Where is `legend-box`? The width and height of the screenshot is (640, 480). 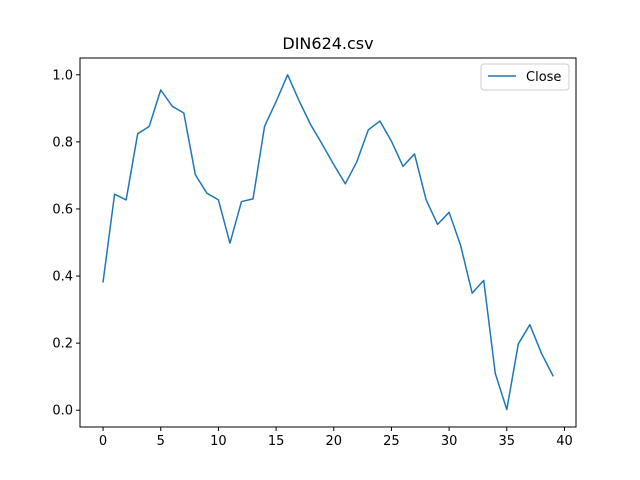
legend-box is located at coordinates (525, 77).